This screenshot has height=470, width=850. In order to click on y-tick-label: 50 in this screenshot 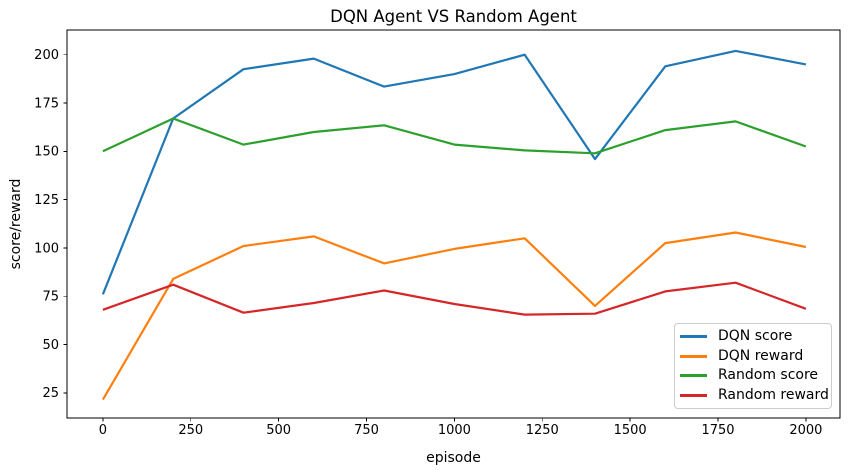, I will do `click(50, 345)`.